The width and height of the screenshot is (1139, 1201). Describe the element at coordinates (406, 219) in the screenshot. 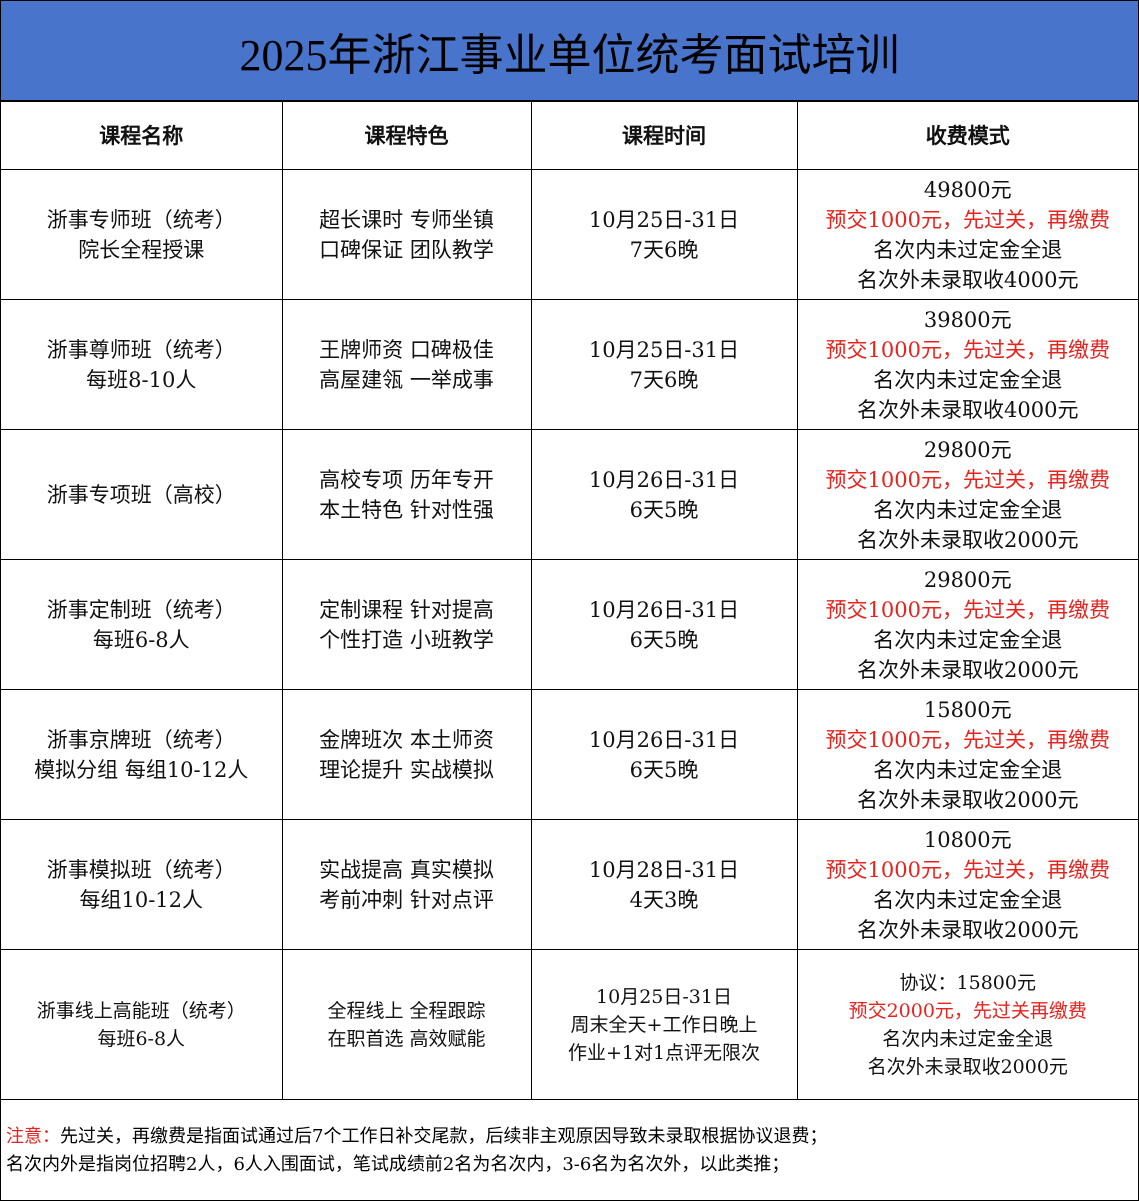

I see `course-features-line: 超长课时 专师坐镇` at that location.